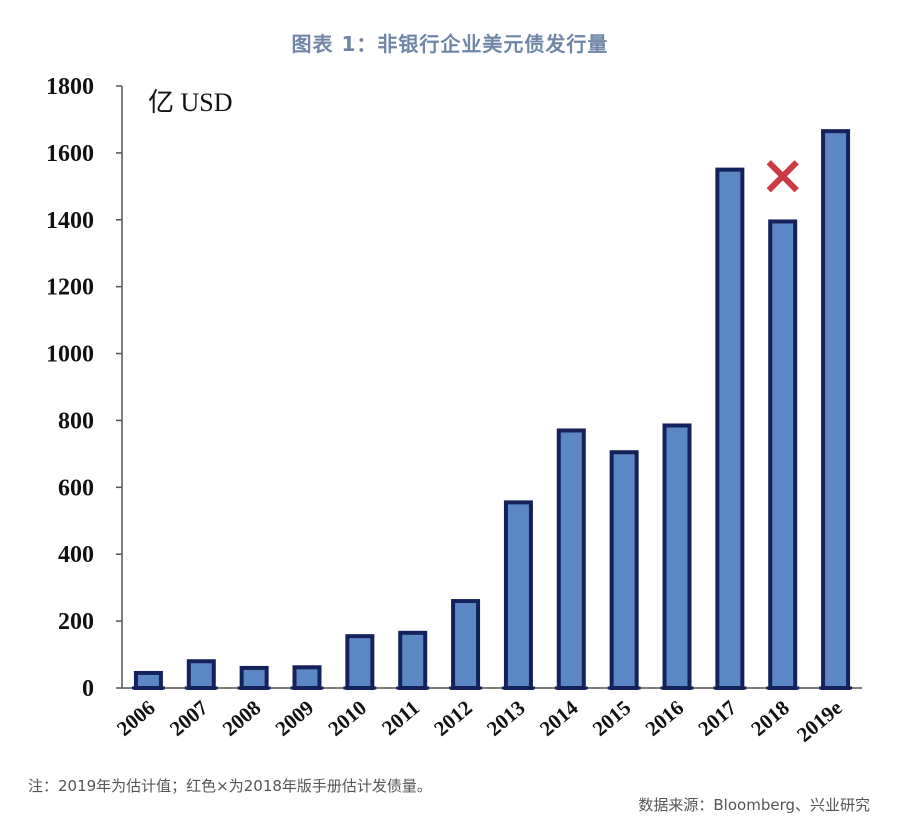 This screenshot has width=900, height=829. I want to click on annotation, so click(782, 176).